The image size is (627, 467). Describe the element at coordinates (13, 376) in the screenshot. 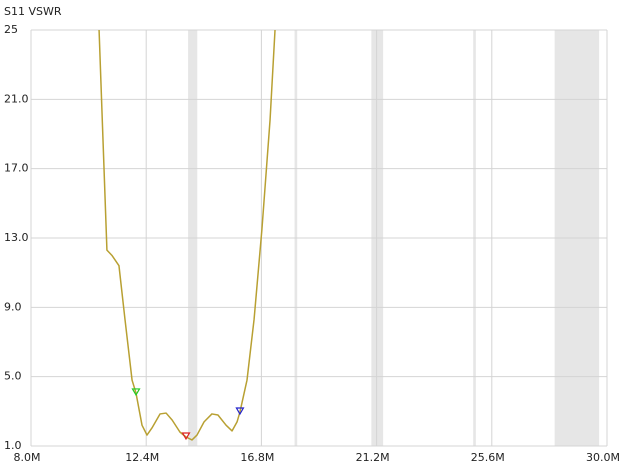

I see `y-tick-label: 5.0` at that location.